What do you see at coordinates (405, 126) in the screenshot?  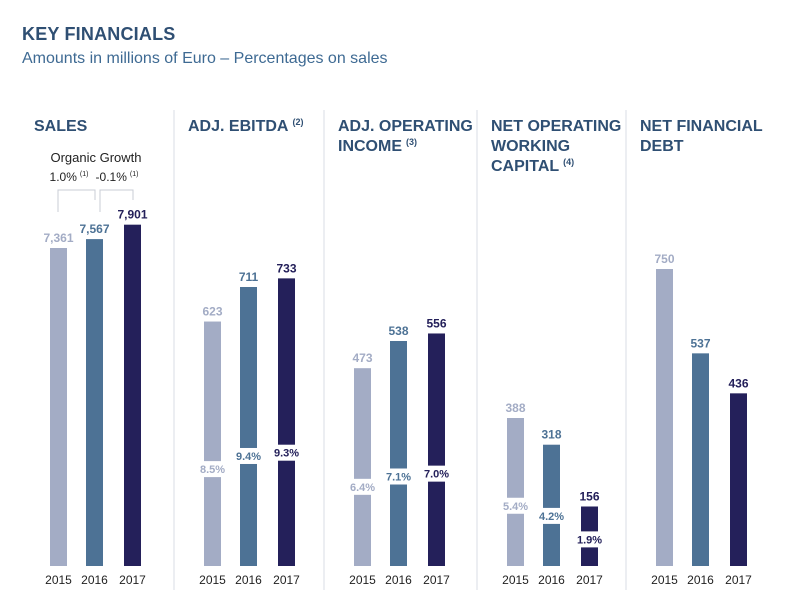 I see `chart-title: ADJ. OPERATING` at bounding box center [405, 126].